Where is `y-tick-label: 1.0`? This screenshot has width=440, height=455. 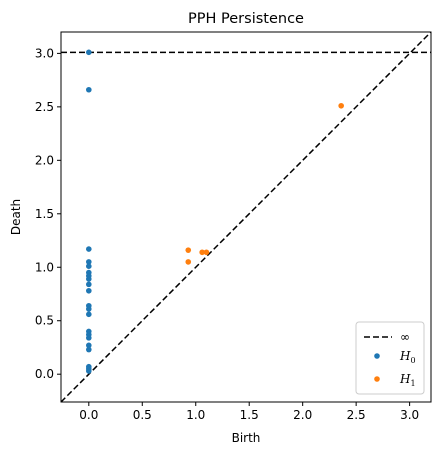
y-tick-label: 1.0 is located at coordinates (44, 267).